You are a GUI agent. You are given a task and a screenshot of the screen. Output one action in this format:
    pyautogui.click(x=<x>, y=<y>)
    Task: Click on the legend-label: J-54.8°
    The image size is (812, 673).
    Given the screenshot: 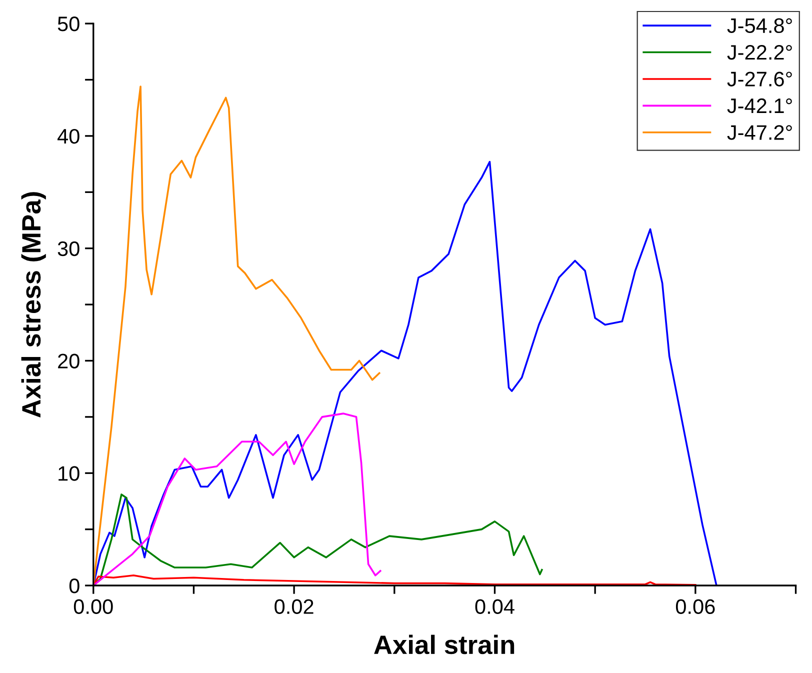 What is the action you would take?
    pyautogui.click(x=759, y=26)
    